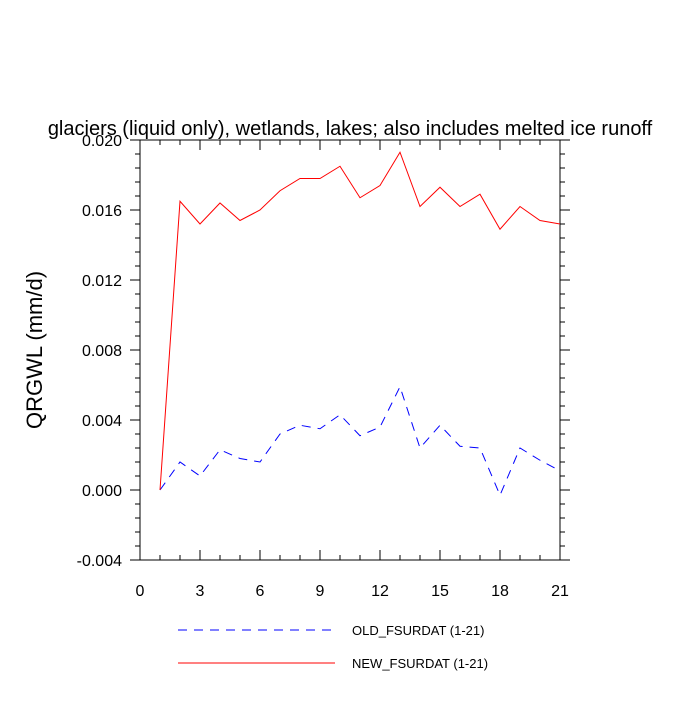  Describe the element at coordinates (333, 647) in the screenshot. I see `legend: OLD_FSURDAT (1-21) NEW_FSURDAT (1-21)` at that location.